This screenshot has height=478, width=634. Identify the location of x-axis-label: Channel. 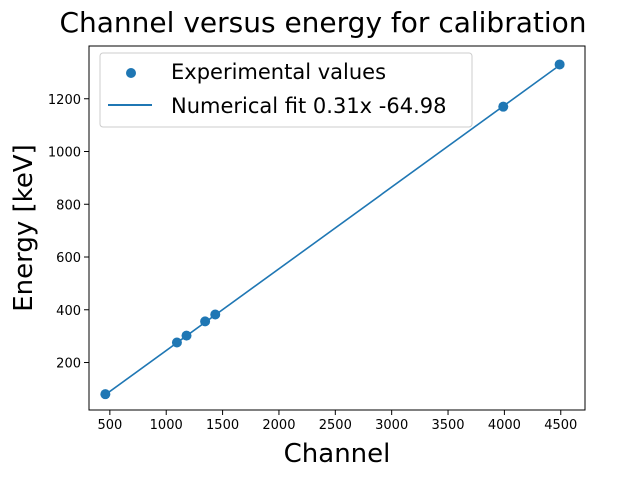
(337, 454).